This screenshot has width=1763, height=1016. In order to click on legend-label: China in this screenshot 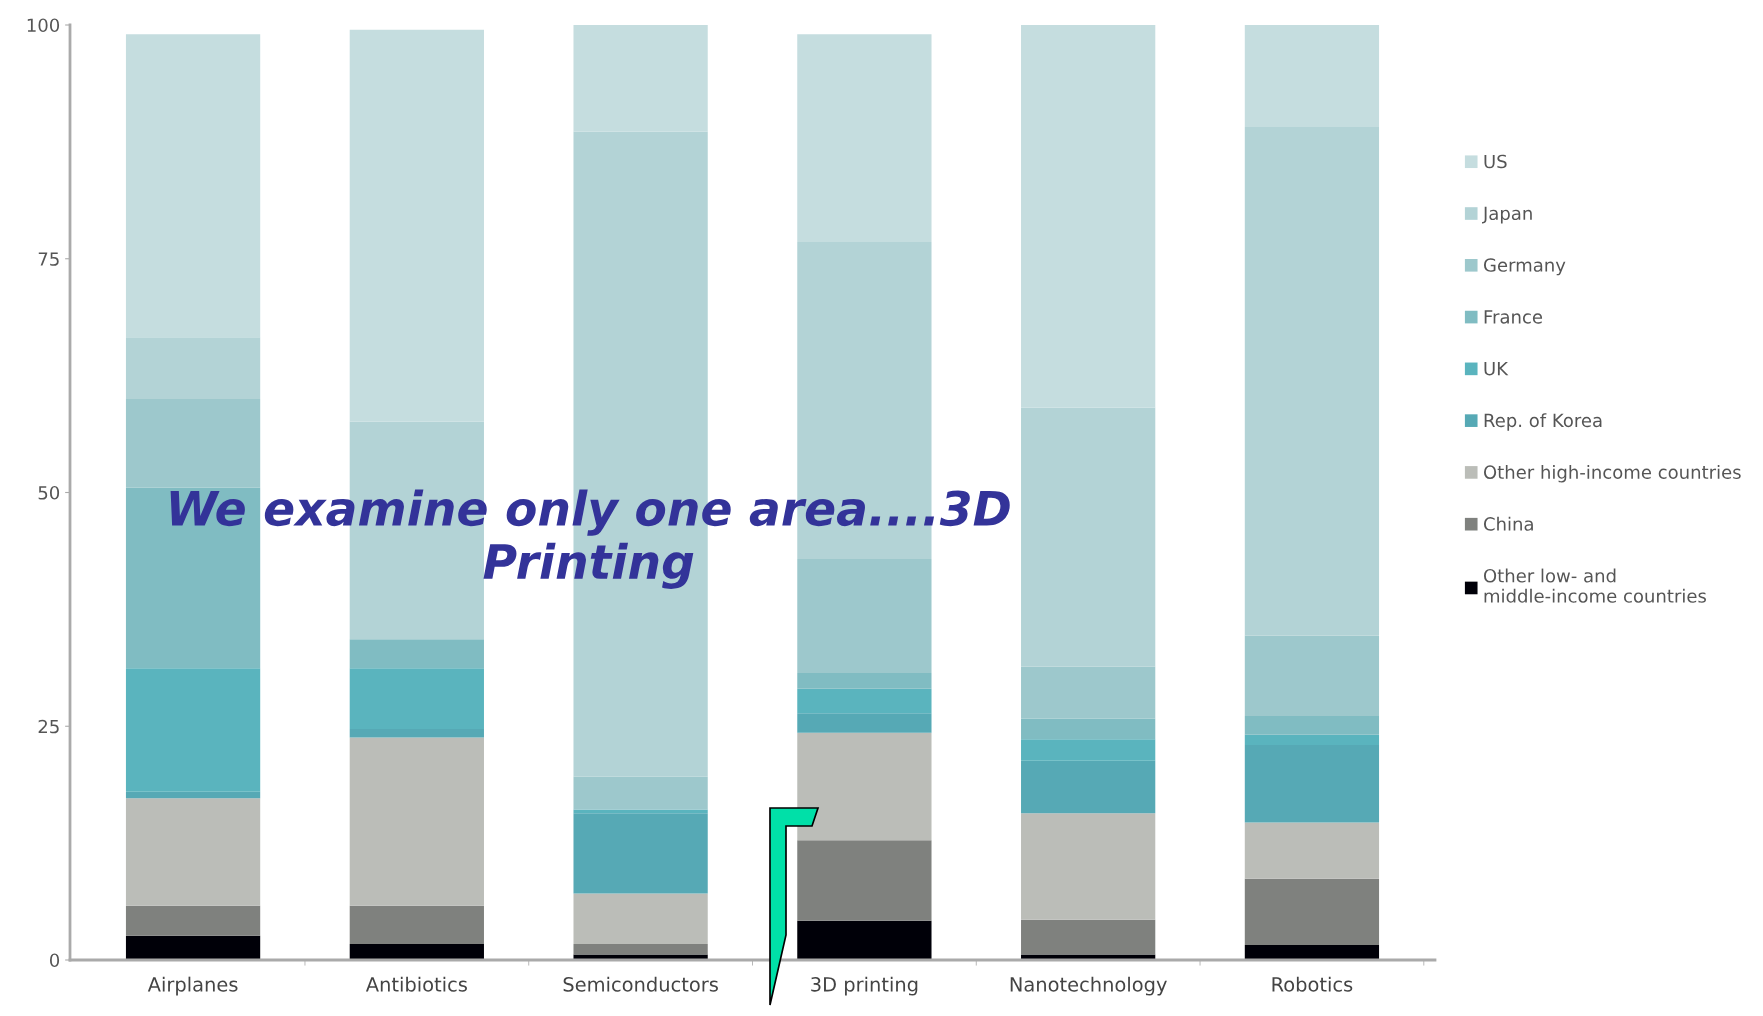, I will do `click(1508, 523)`.